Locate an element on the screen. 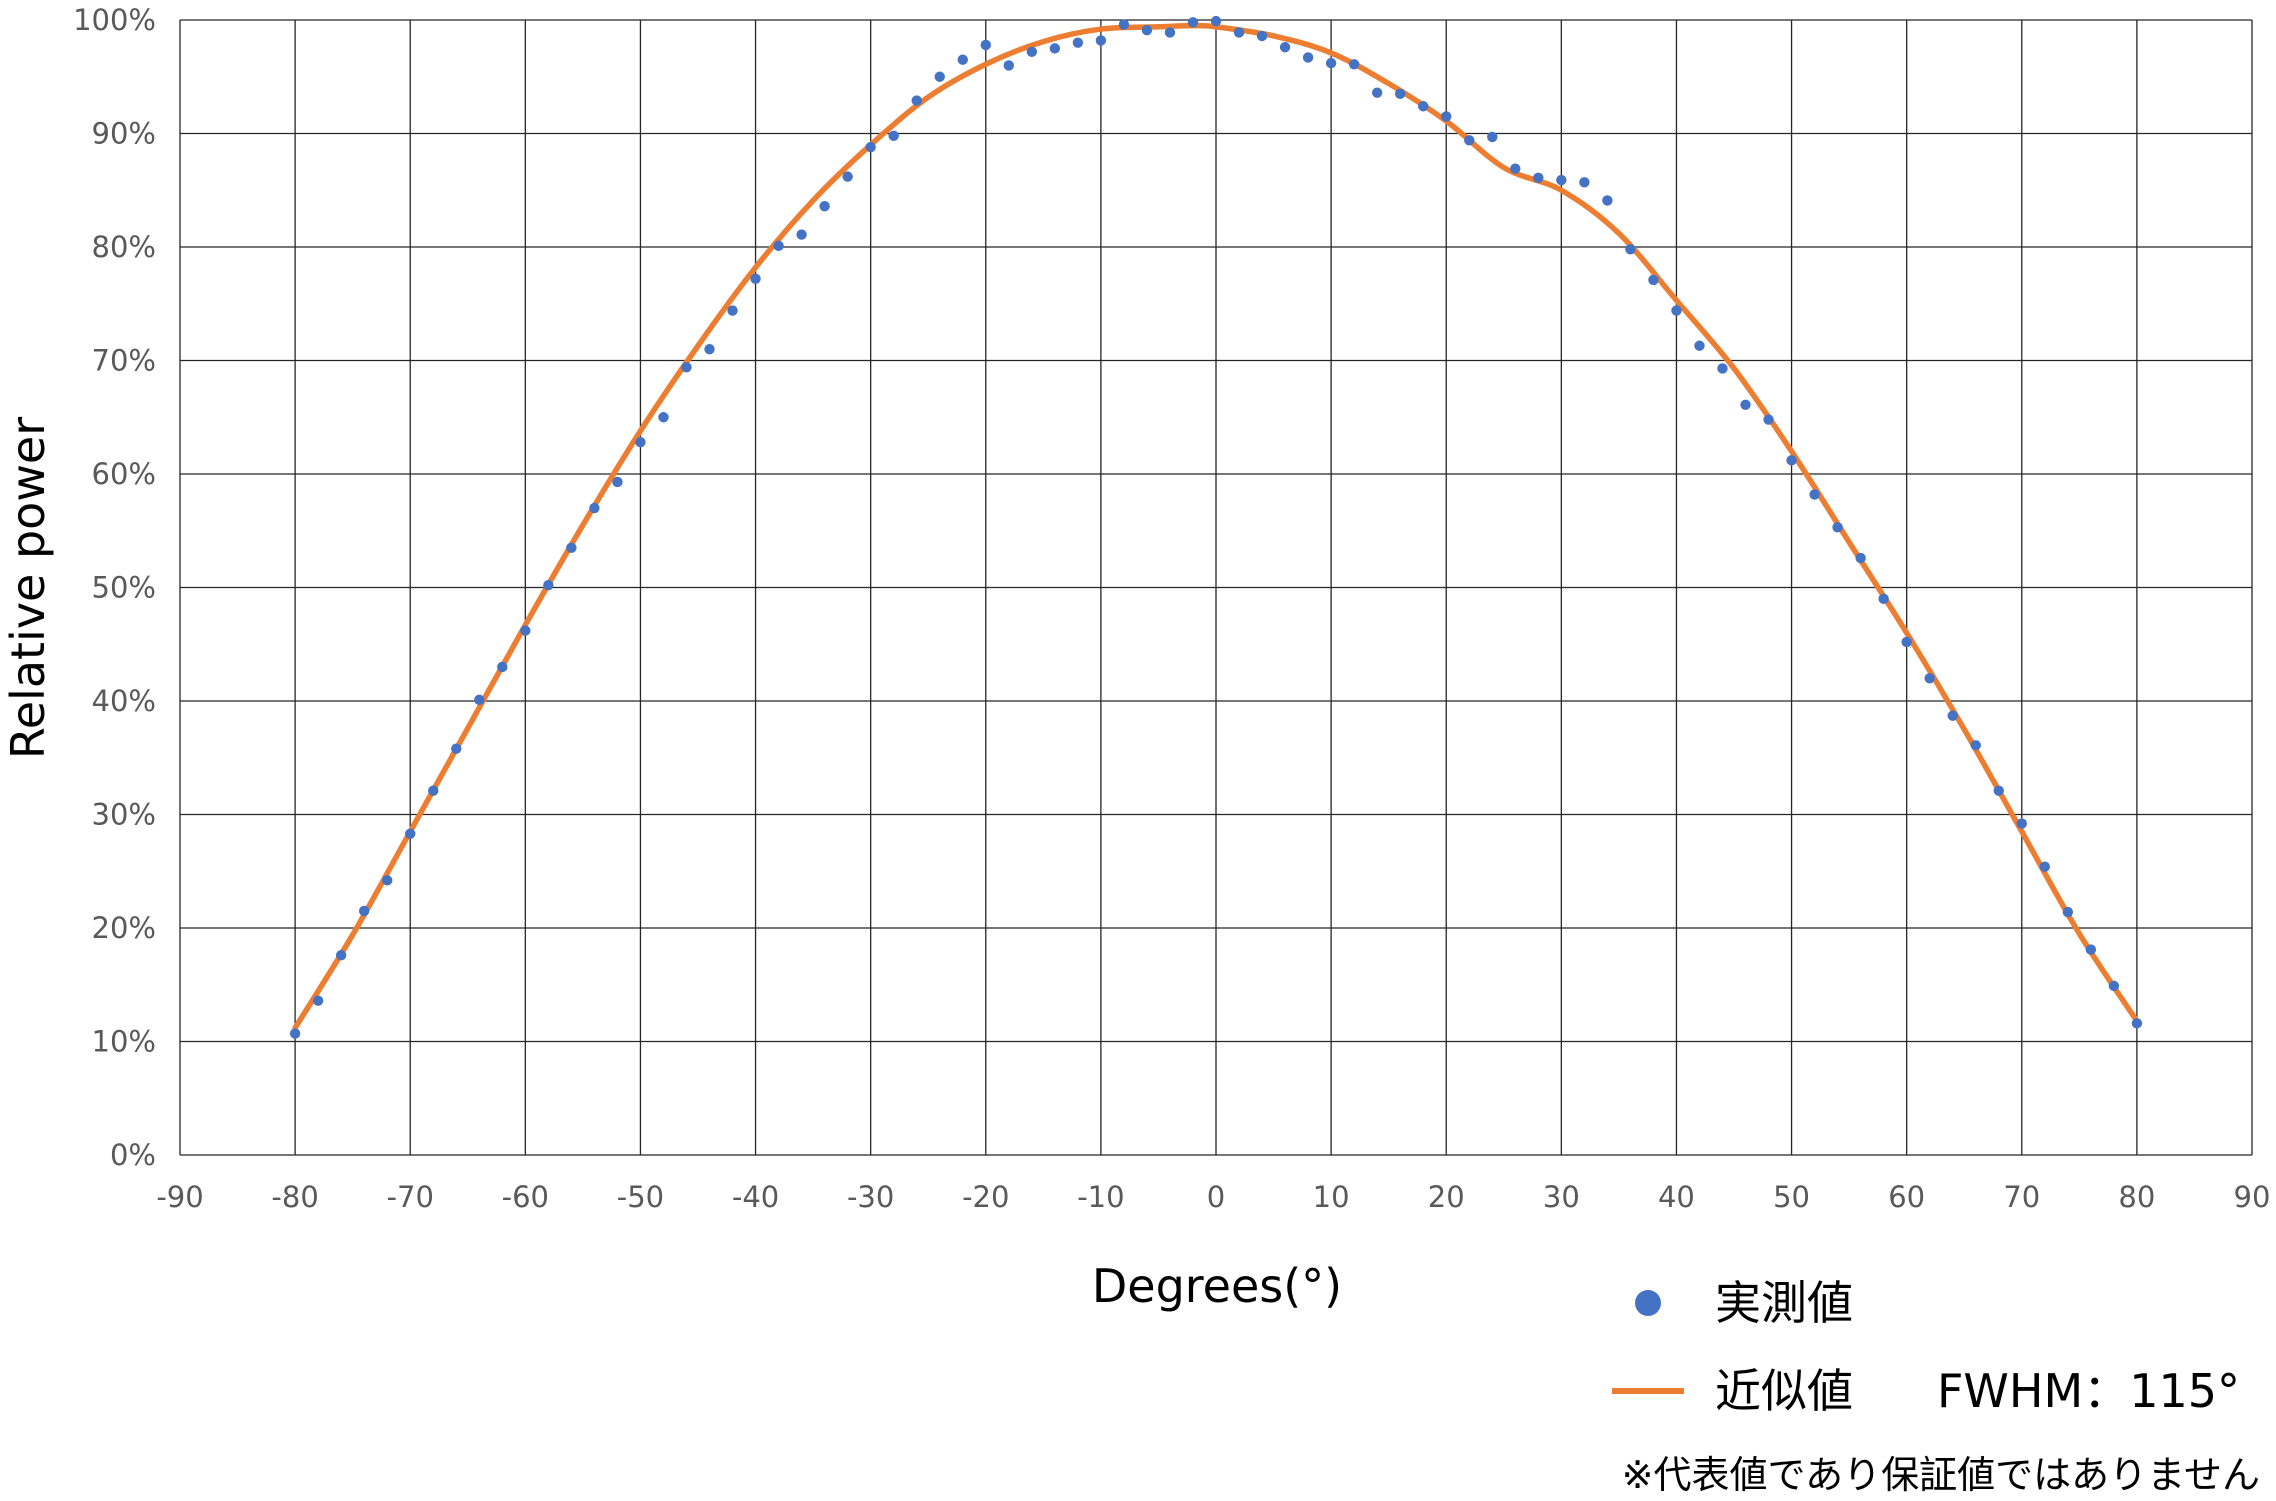 This screenshot has width=2276, height=1501. x-tick-label: -60 is located at coordinates (525, 1197).